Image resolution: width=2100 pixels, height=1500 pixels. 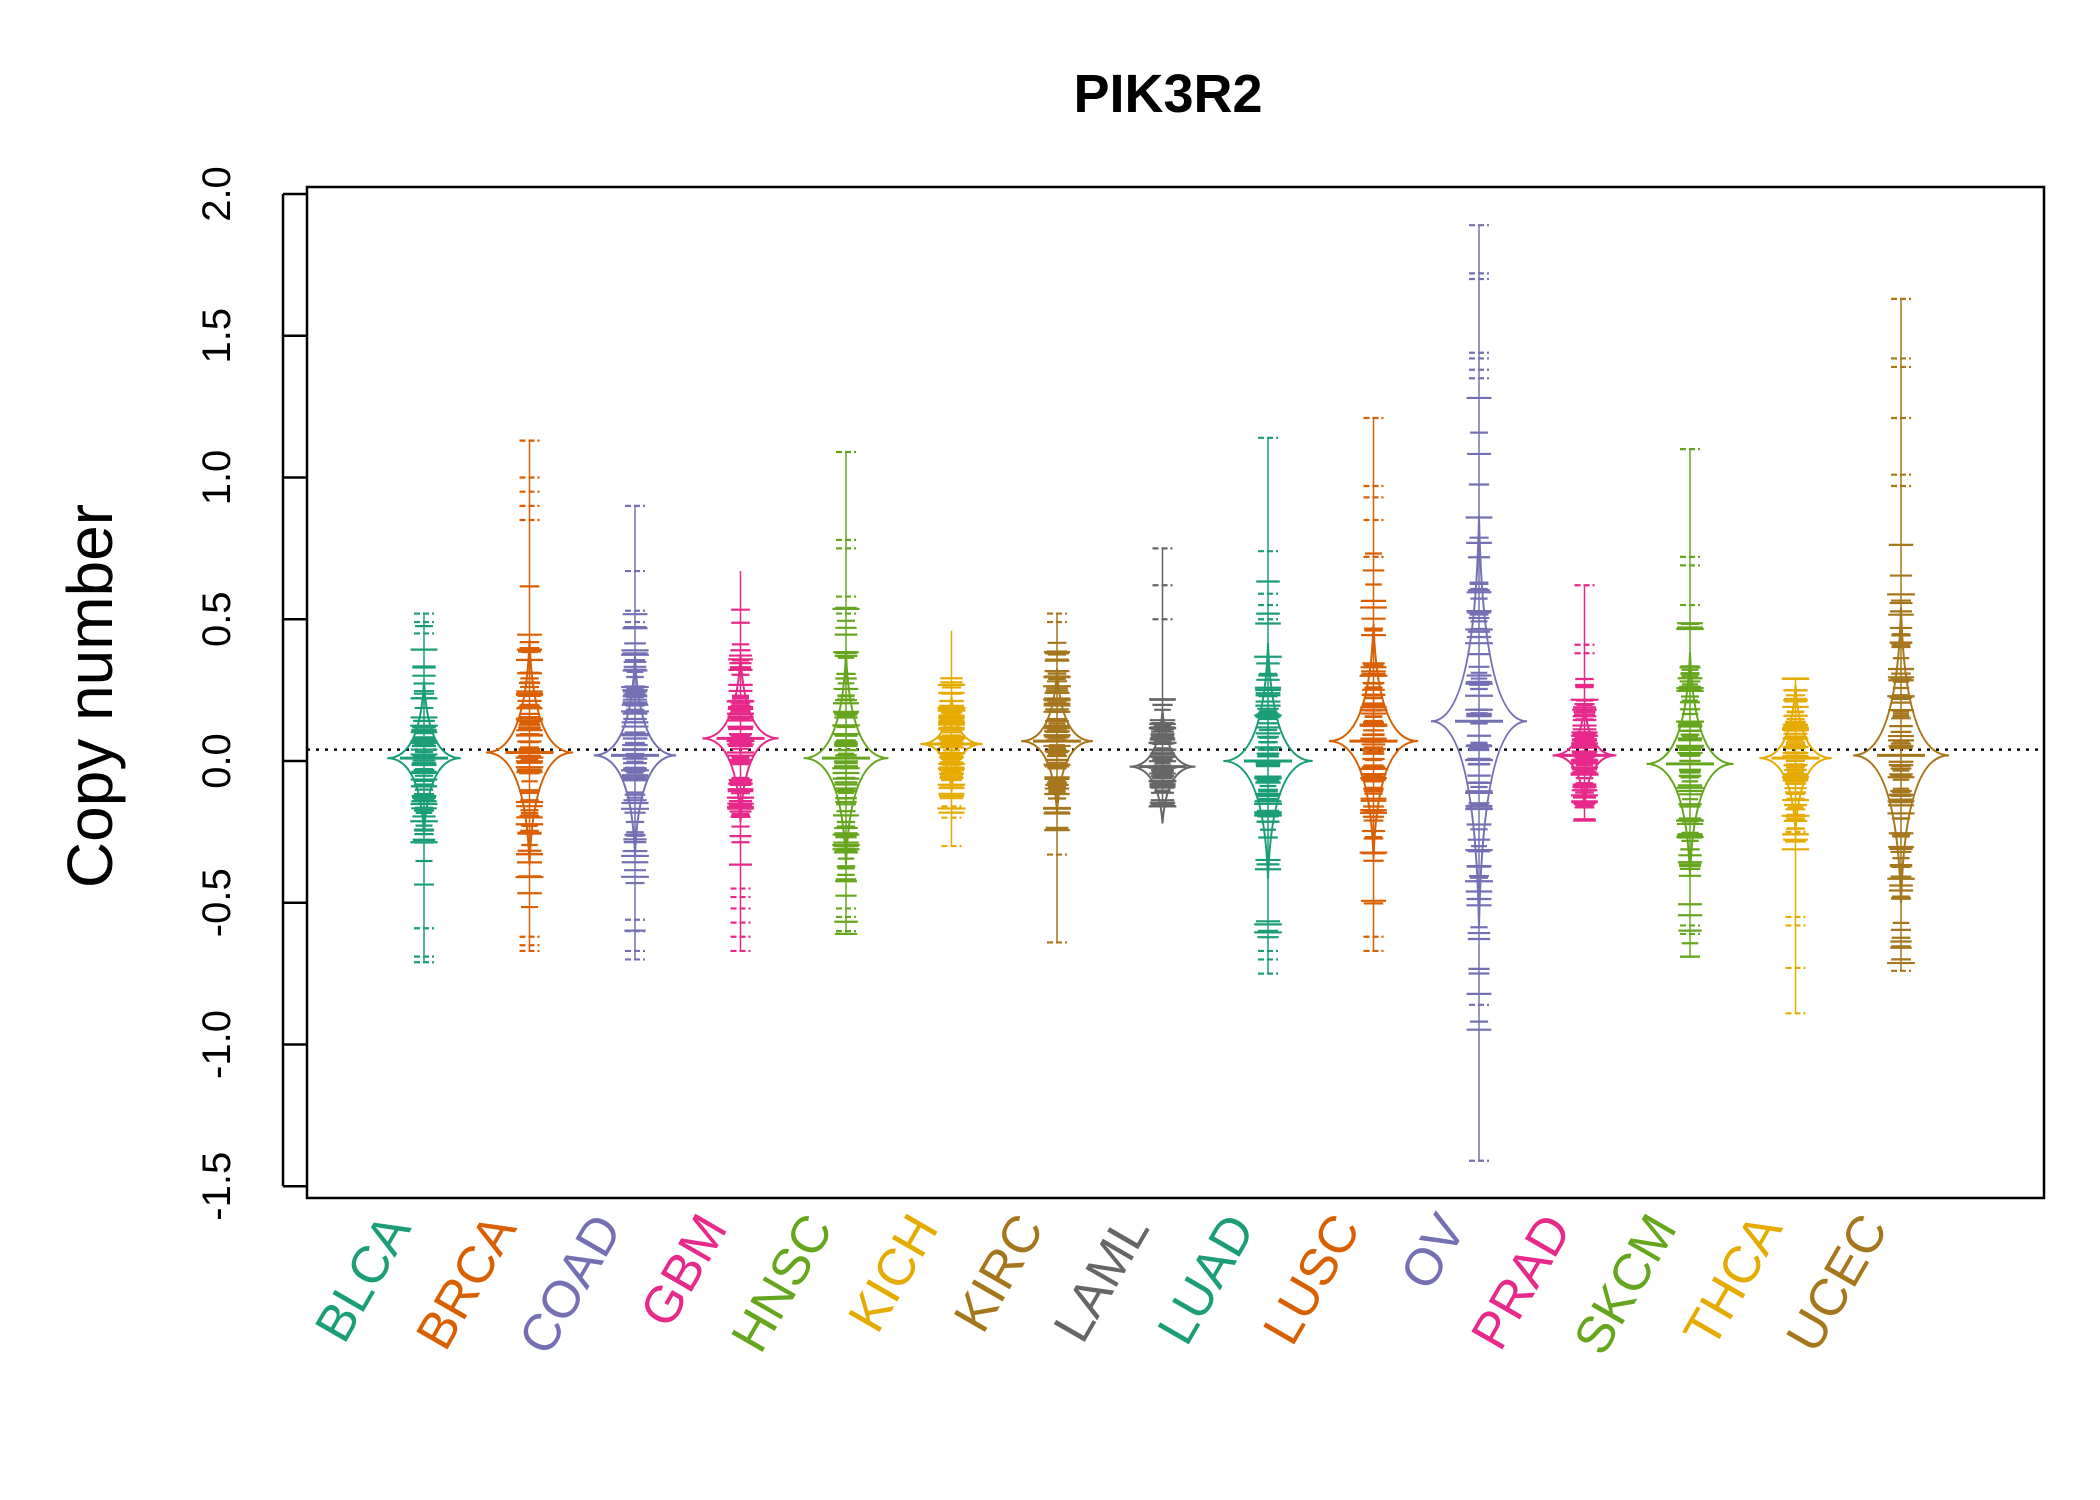 I want to click on y-axis-label: Copy number, so click(x=90, y=696).